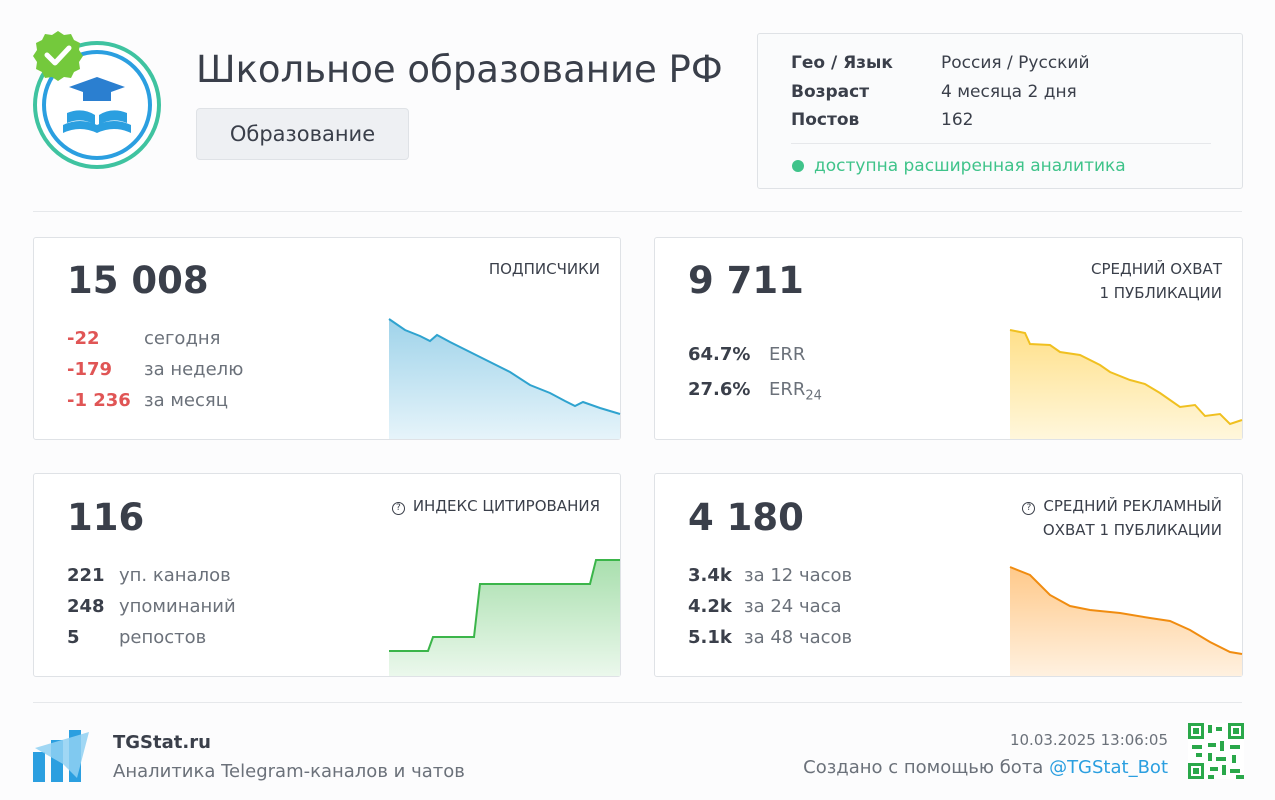 This screenshot has width=1275, height=800. What do you see at coordinates (163, 637) in the screenshot?
I see `stat-label: репостов` at bounding box center [163, 637].